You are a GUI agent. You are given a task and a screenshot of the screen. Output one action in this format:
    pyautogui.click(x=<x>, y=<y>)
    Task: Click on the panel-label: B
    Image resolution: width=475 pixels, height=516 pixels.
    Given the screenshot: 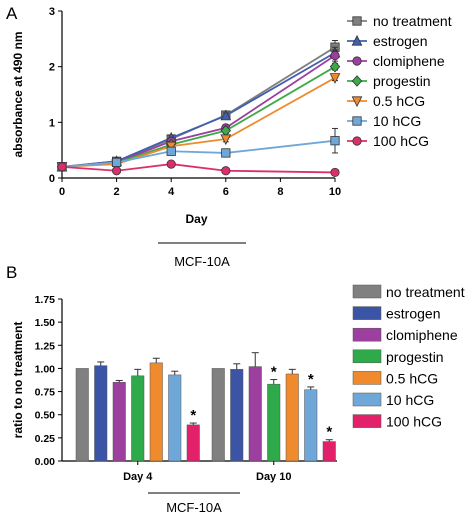 What is the action you would take?
    pyautogui.click(x=11, y=272)
    